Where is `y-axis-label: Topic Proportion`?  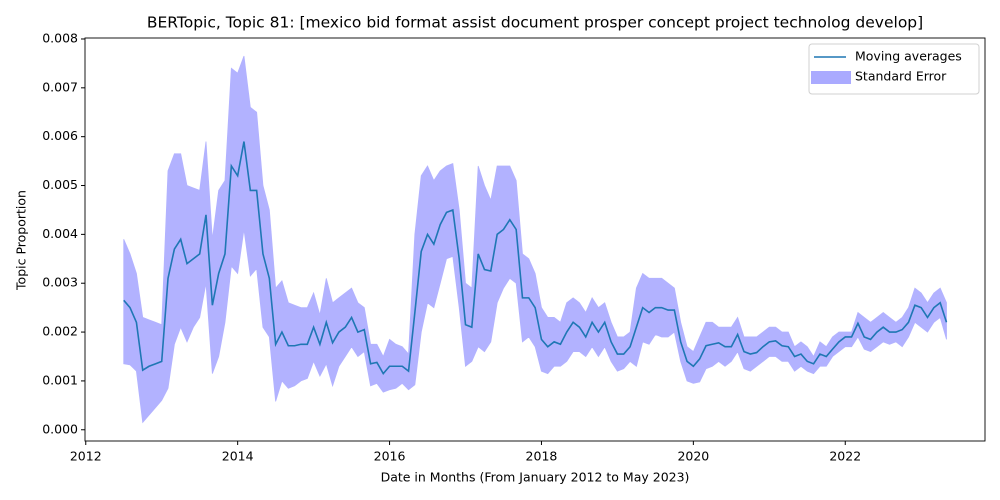 y-axis-label: Topic Proportion is located at coordinates (21, 240).